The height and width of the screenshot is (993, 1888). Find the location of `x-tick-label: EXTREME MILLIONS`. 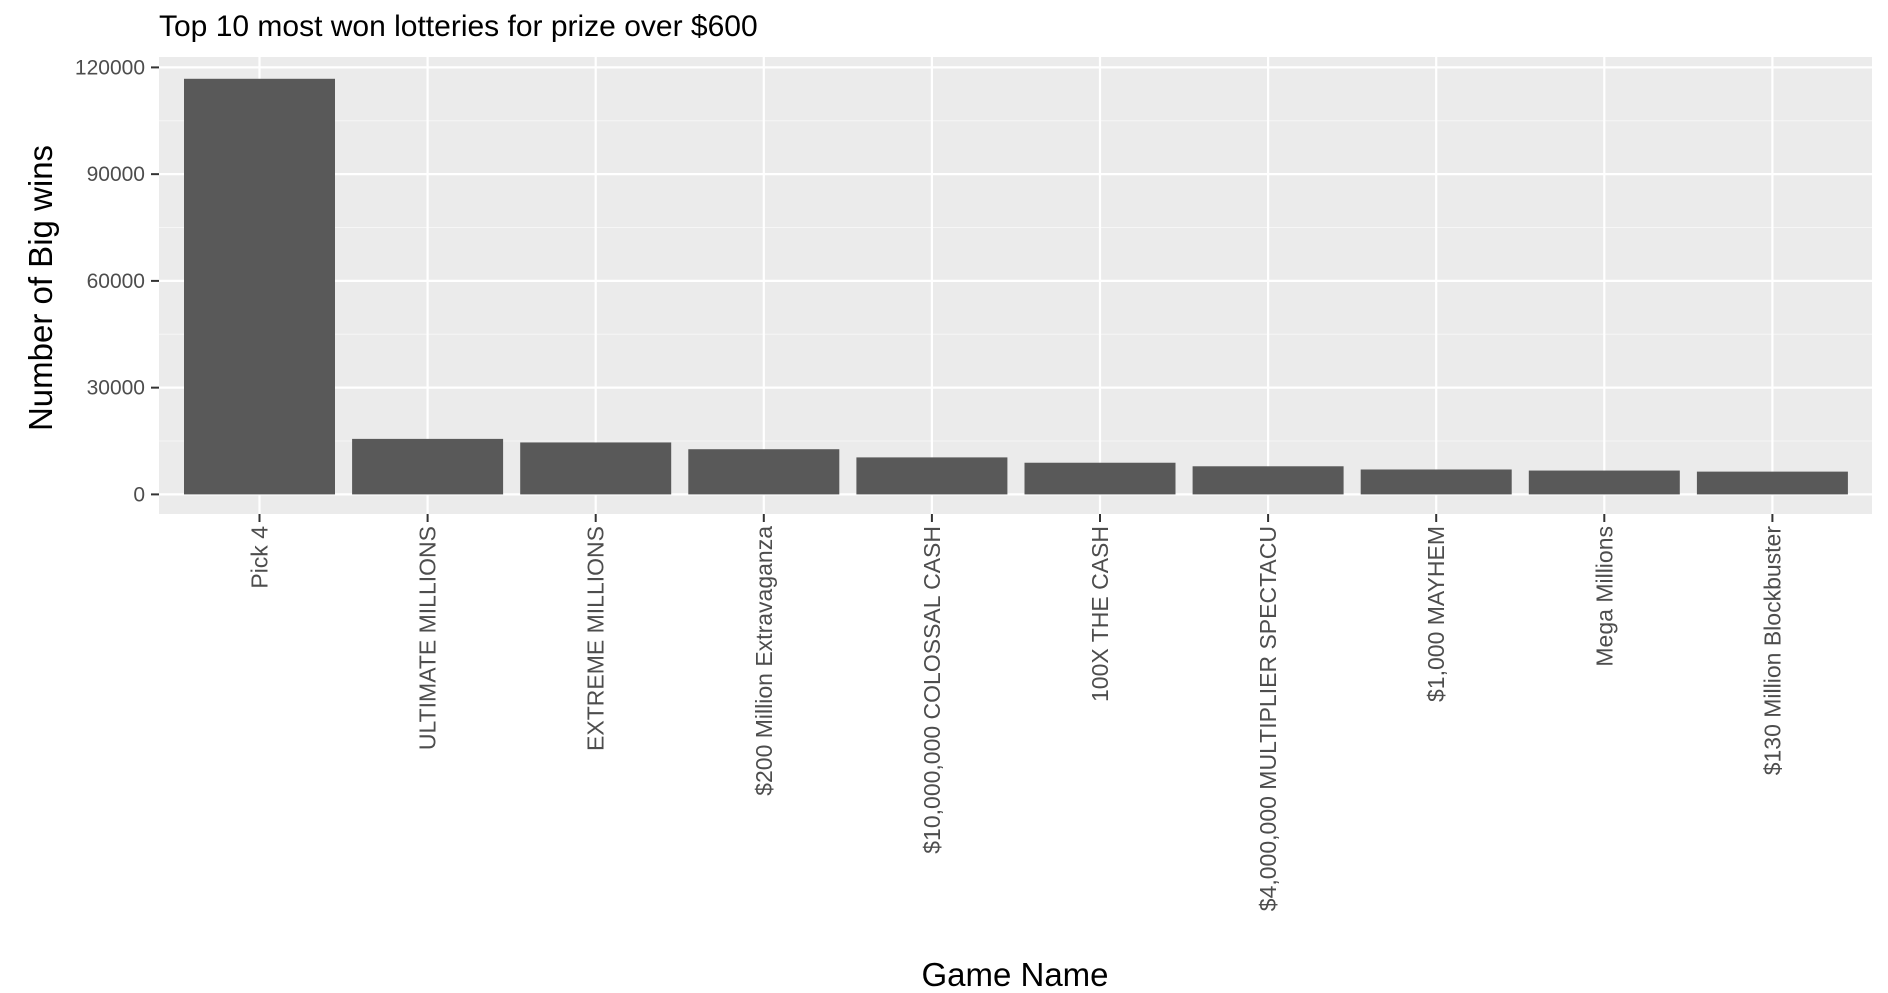

x-tick-label: EXTREME MILLIONS is located at coordinates (596, 638).